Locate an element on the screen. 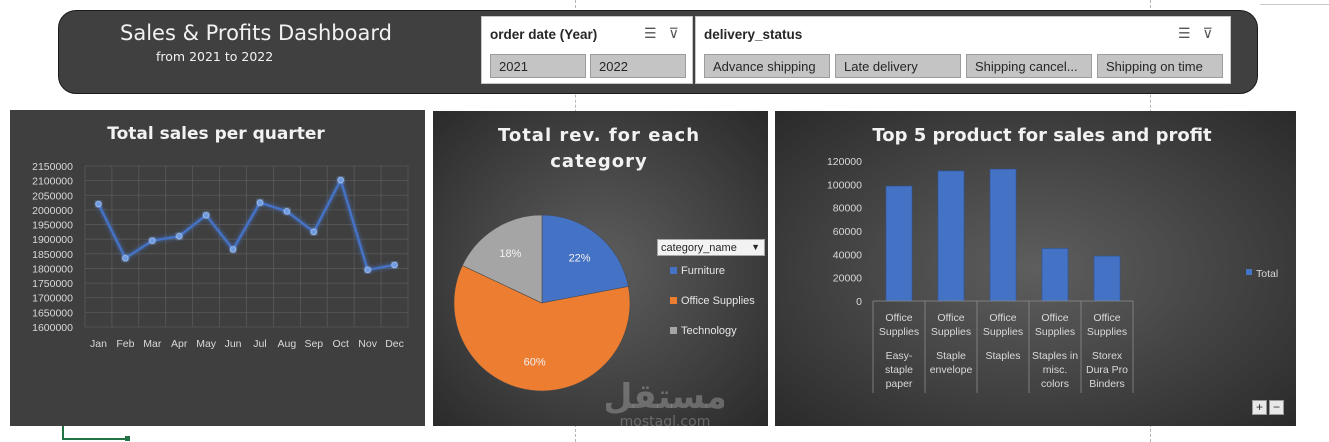 This screenshot has width=1329, height=442. x-tick-label: May is located at coordinates (206, 344).